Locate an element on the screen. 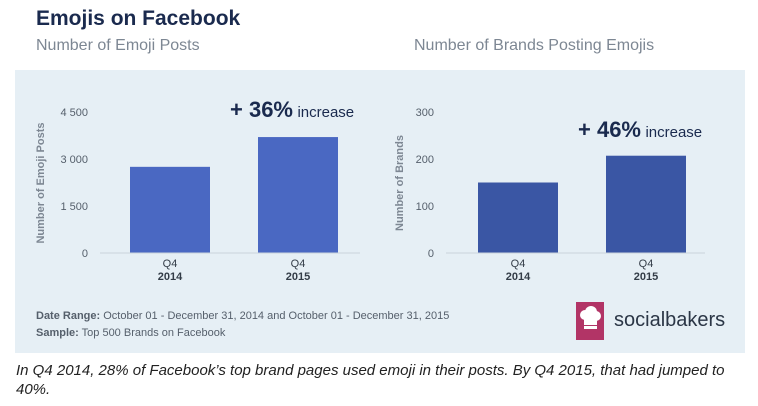  left-ytick-label: 4 500 is located at coordinates (74, 113).